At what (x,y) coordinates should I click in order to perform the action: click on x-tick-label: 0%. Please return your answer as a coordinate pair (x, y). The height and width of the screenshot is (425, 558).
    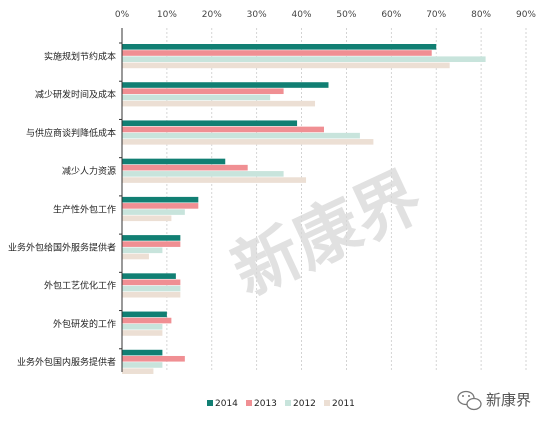
    Looking at the image, I should click on (122, 15).